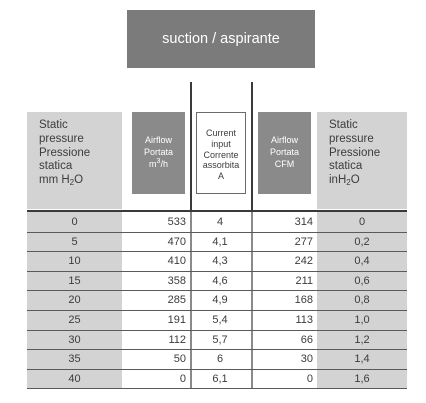  What do you see at coordinates (338, 180) in the screenshot?
I see `unit-base: inH` at bounding box center [338, 180].